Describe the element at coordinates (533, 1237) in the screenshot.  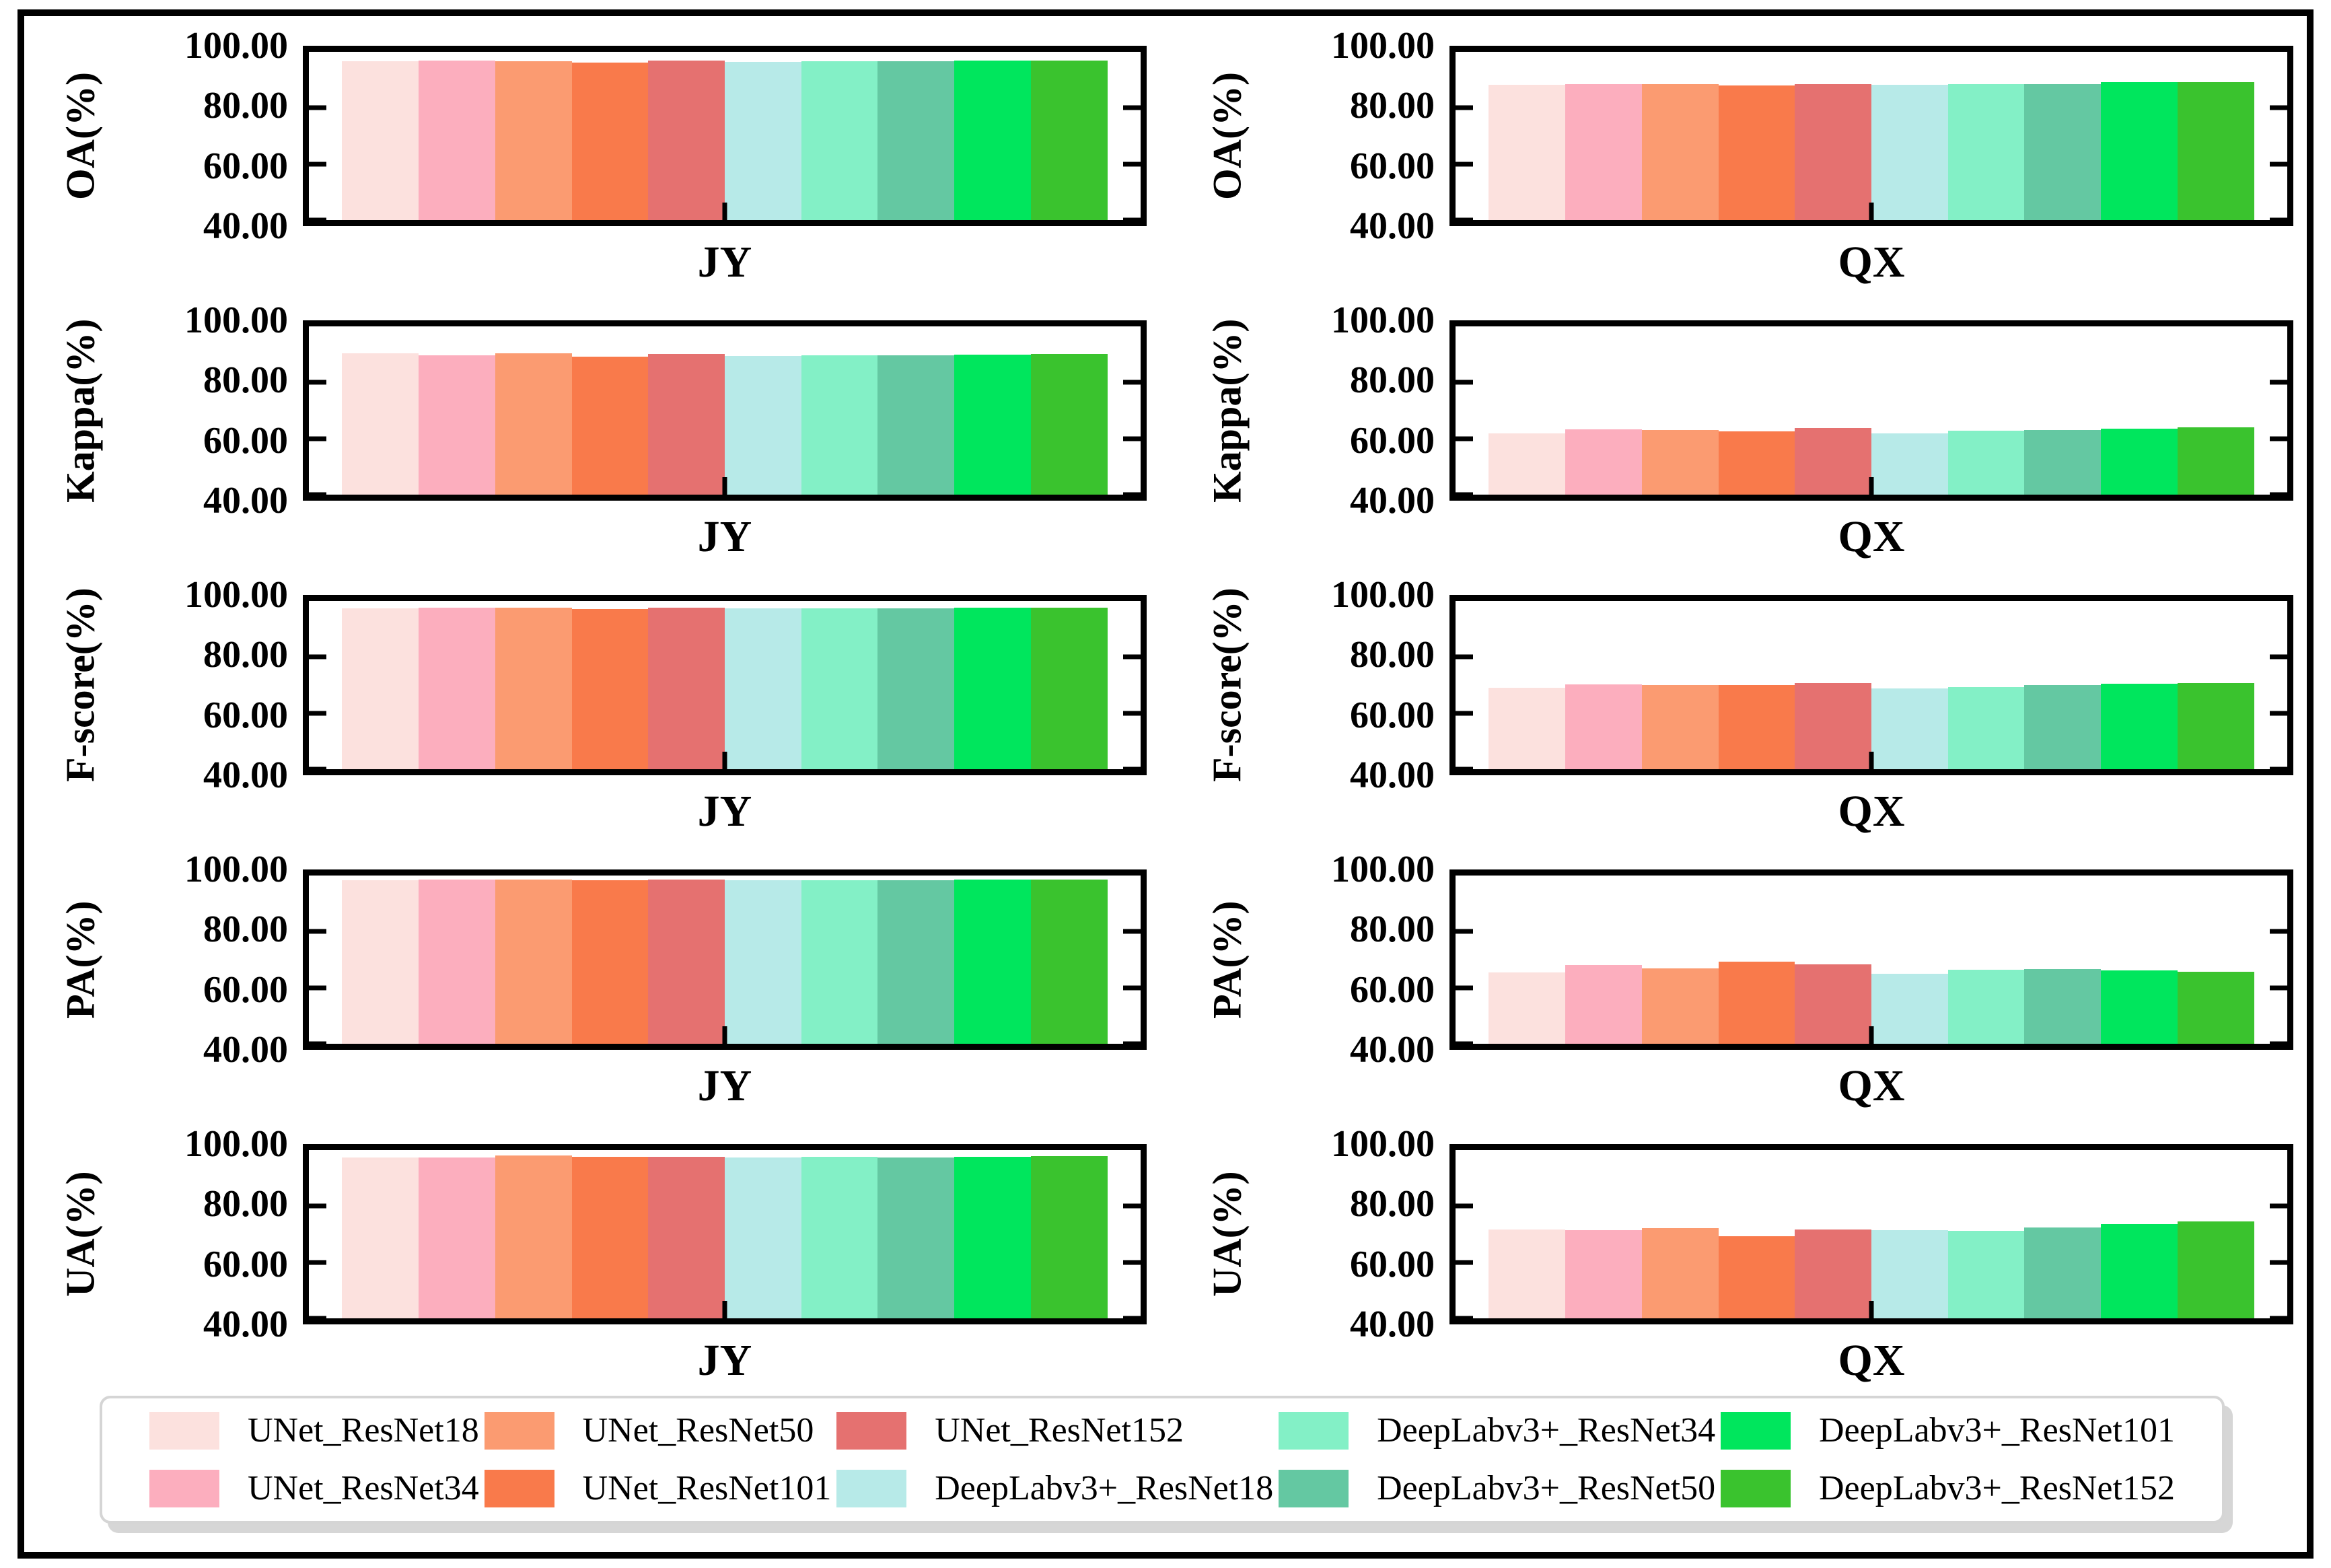
I see `bar-UNet_ResNet50` at that location.